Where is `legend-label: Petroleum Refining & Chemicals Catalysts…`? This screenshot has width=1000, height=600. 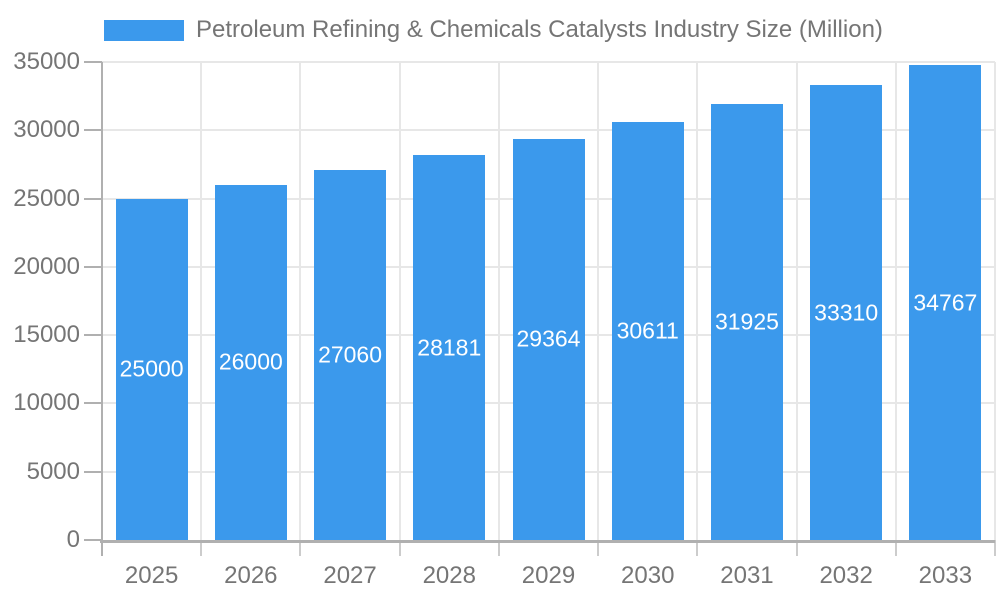
legend-label: Petroleum Refining & Chemicals Catalysts… is located at coordinates (539, 29).